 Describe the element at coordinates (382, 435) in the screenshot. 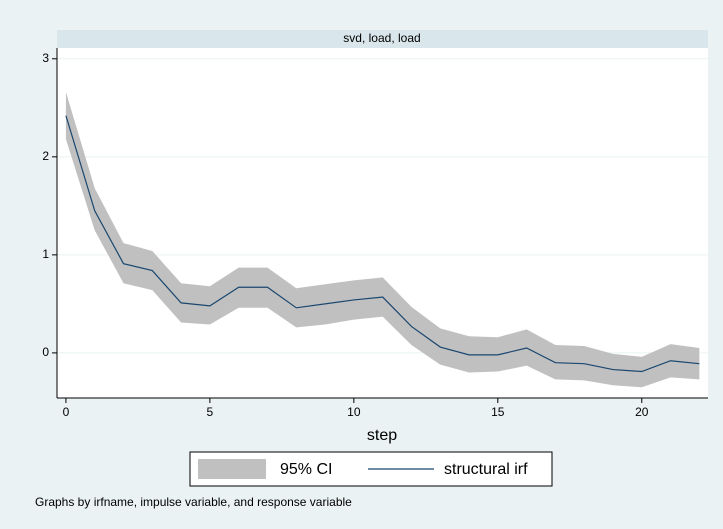

I see `x-axis-label: step` at that location.